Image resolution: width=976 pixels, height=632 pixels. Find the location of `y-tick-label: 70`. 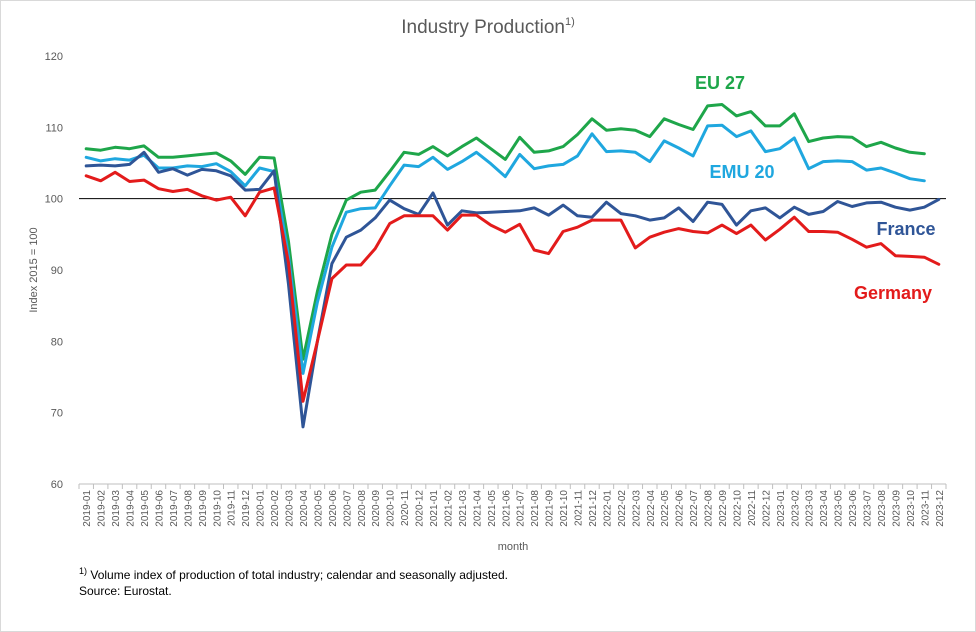

y-tick-label: 70 is located at coordinates (57, 414).